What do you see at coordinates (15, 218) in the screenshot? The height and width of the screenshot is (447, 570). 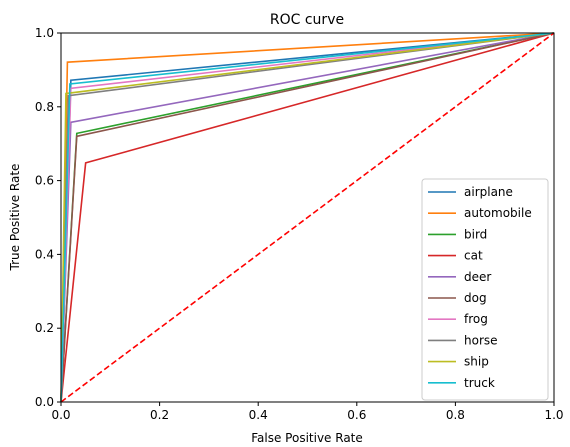 I see `y-axis-label: True Positive Rate` at bounding box center [15, 218].